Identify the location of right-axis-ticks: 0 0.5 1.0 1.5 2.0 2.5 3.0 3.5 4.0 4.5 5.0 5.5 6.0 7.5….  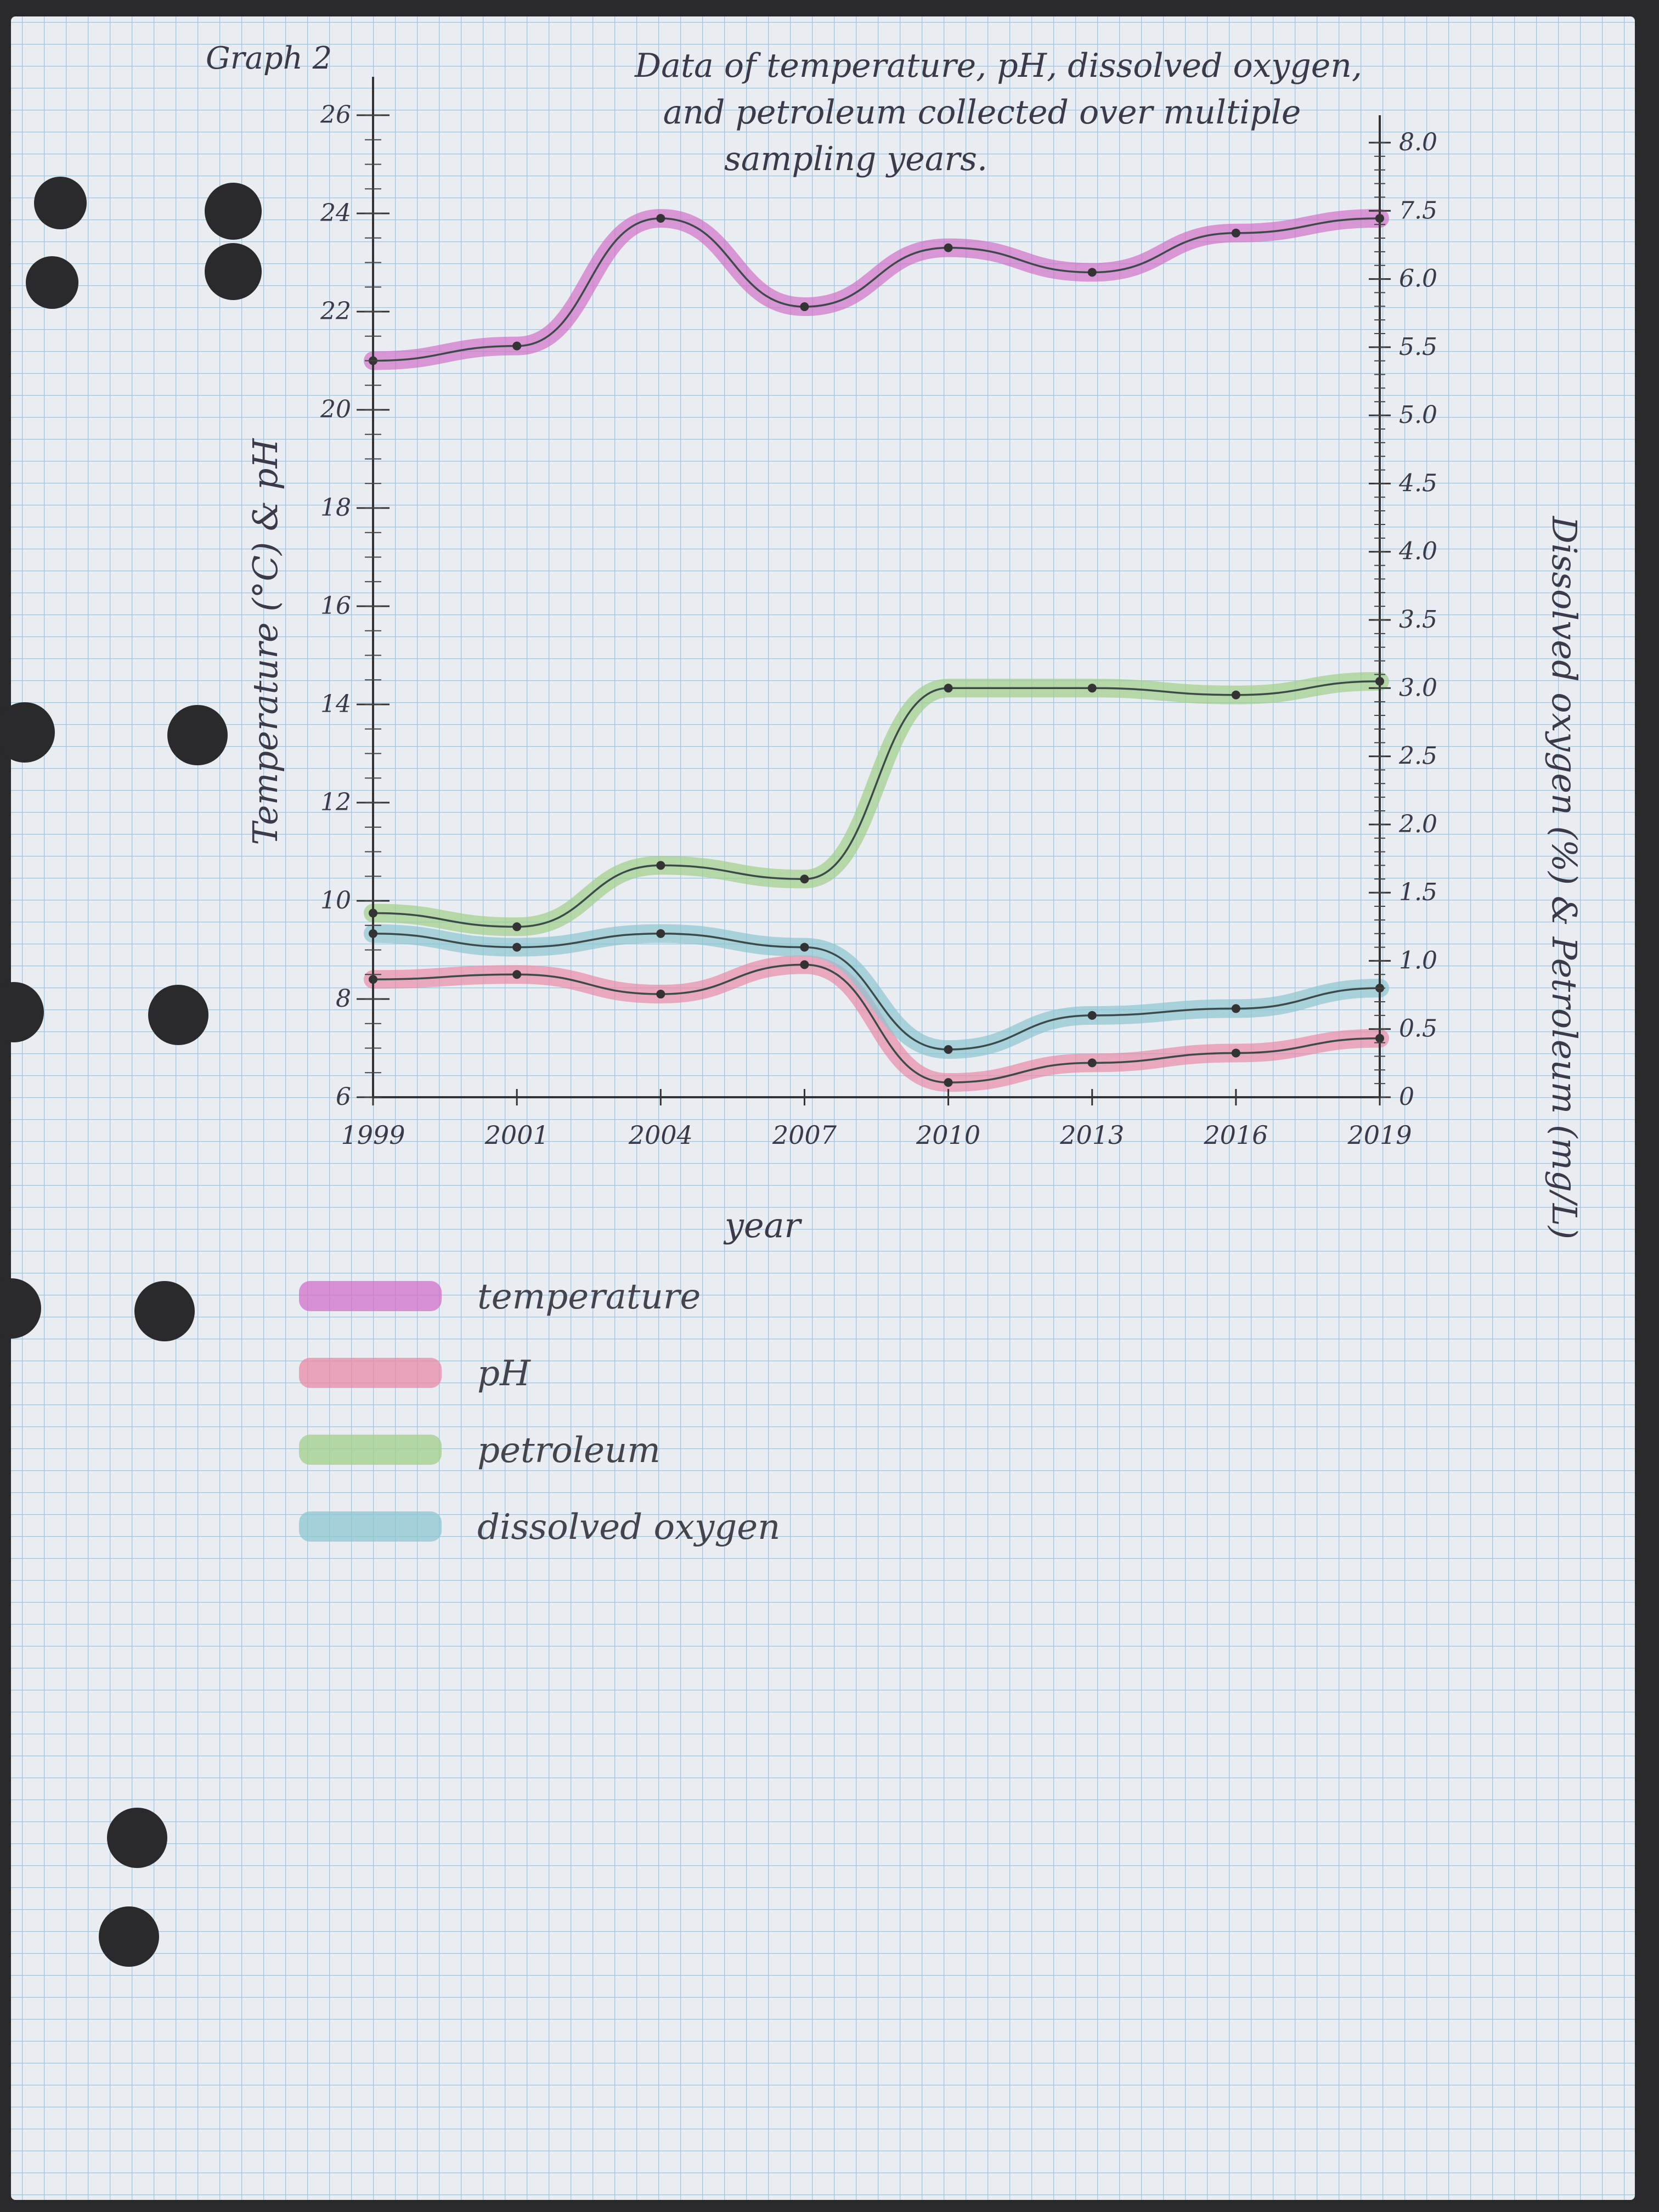
(1403, 620).